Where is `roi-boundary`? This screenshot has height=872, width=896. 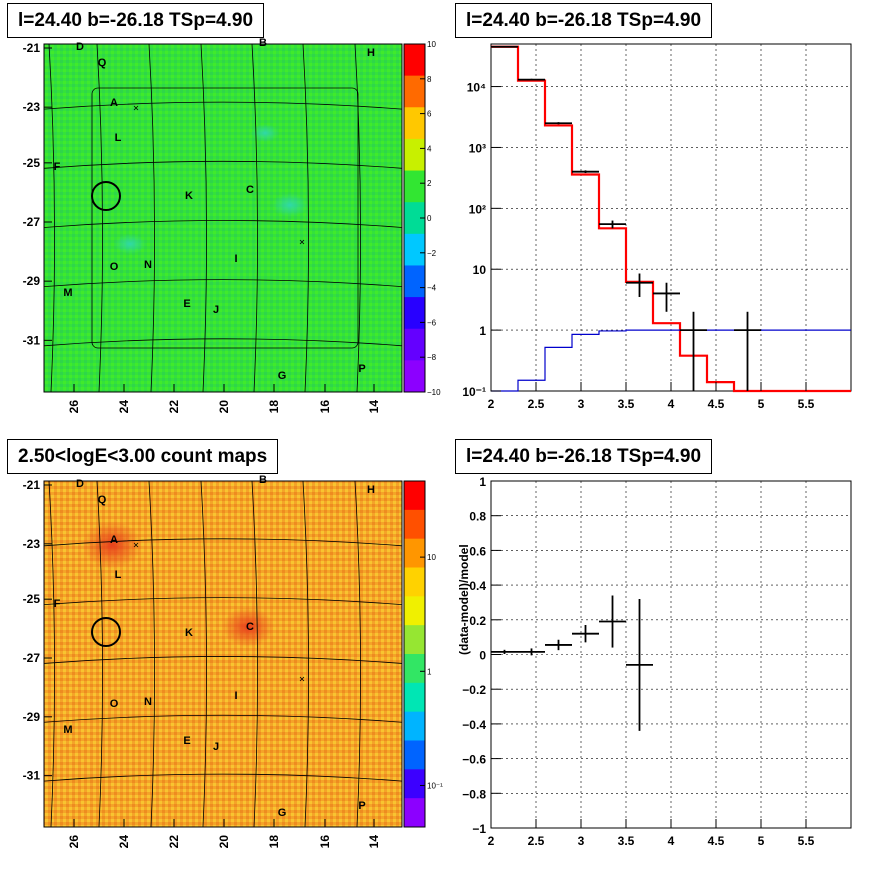
roi-boundary is located at coordinates (225, 218).